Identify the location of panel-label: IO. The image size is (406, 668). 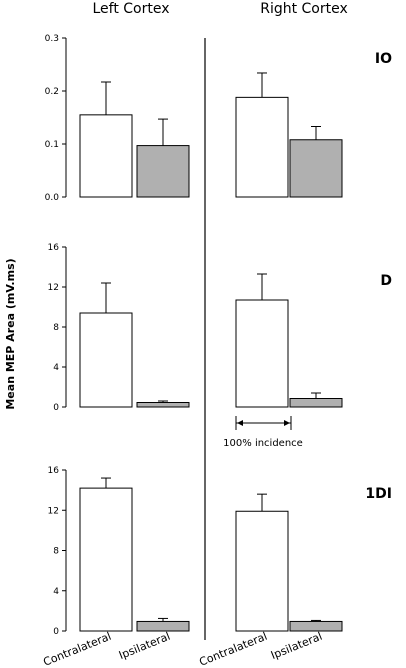
(383, 59).